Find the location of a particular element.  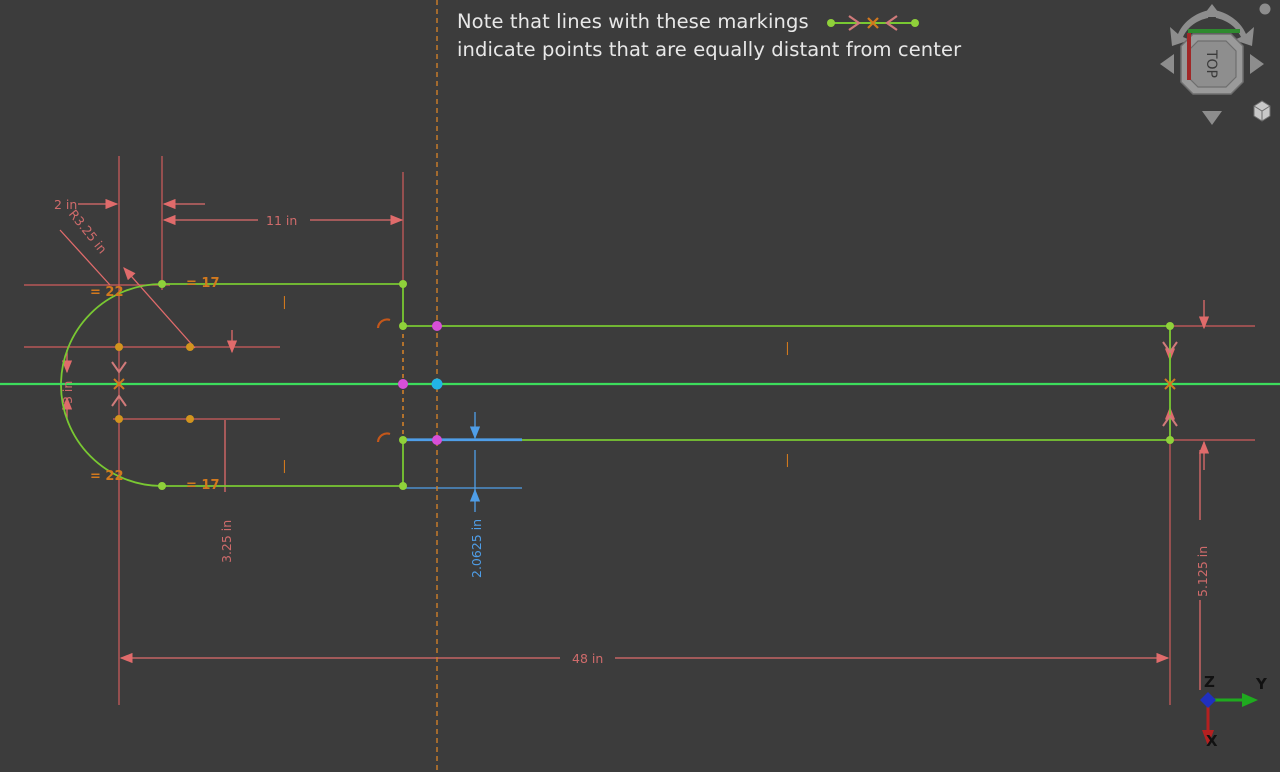

axis-label-y: Y is located at coordinates (1261, 684).